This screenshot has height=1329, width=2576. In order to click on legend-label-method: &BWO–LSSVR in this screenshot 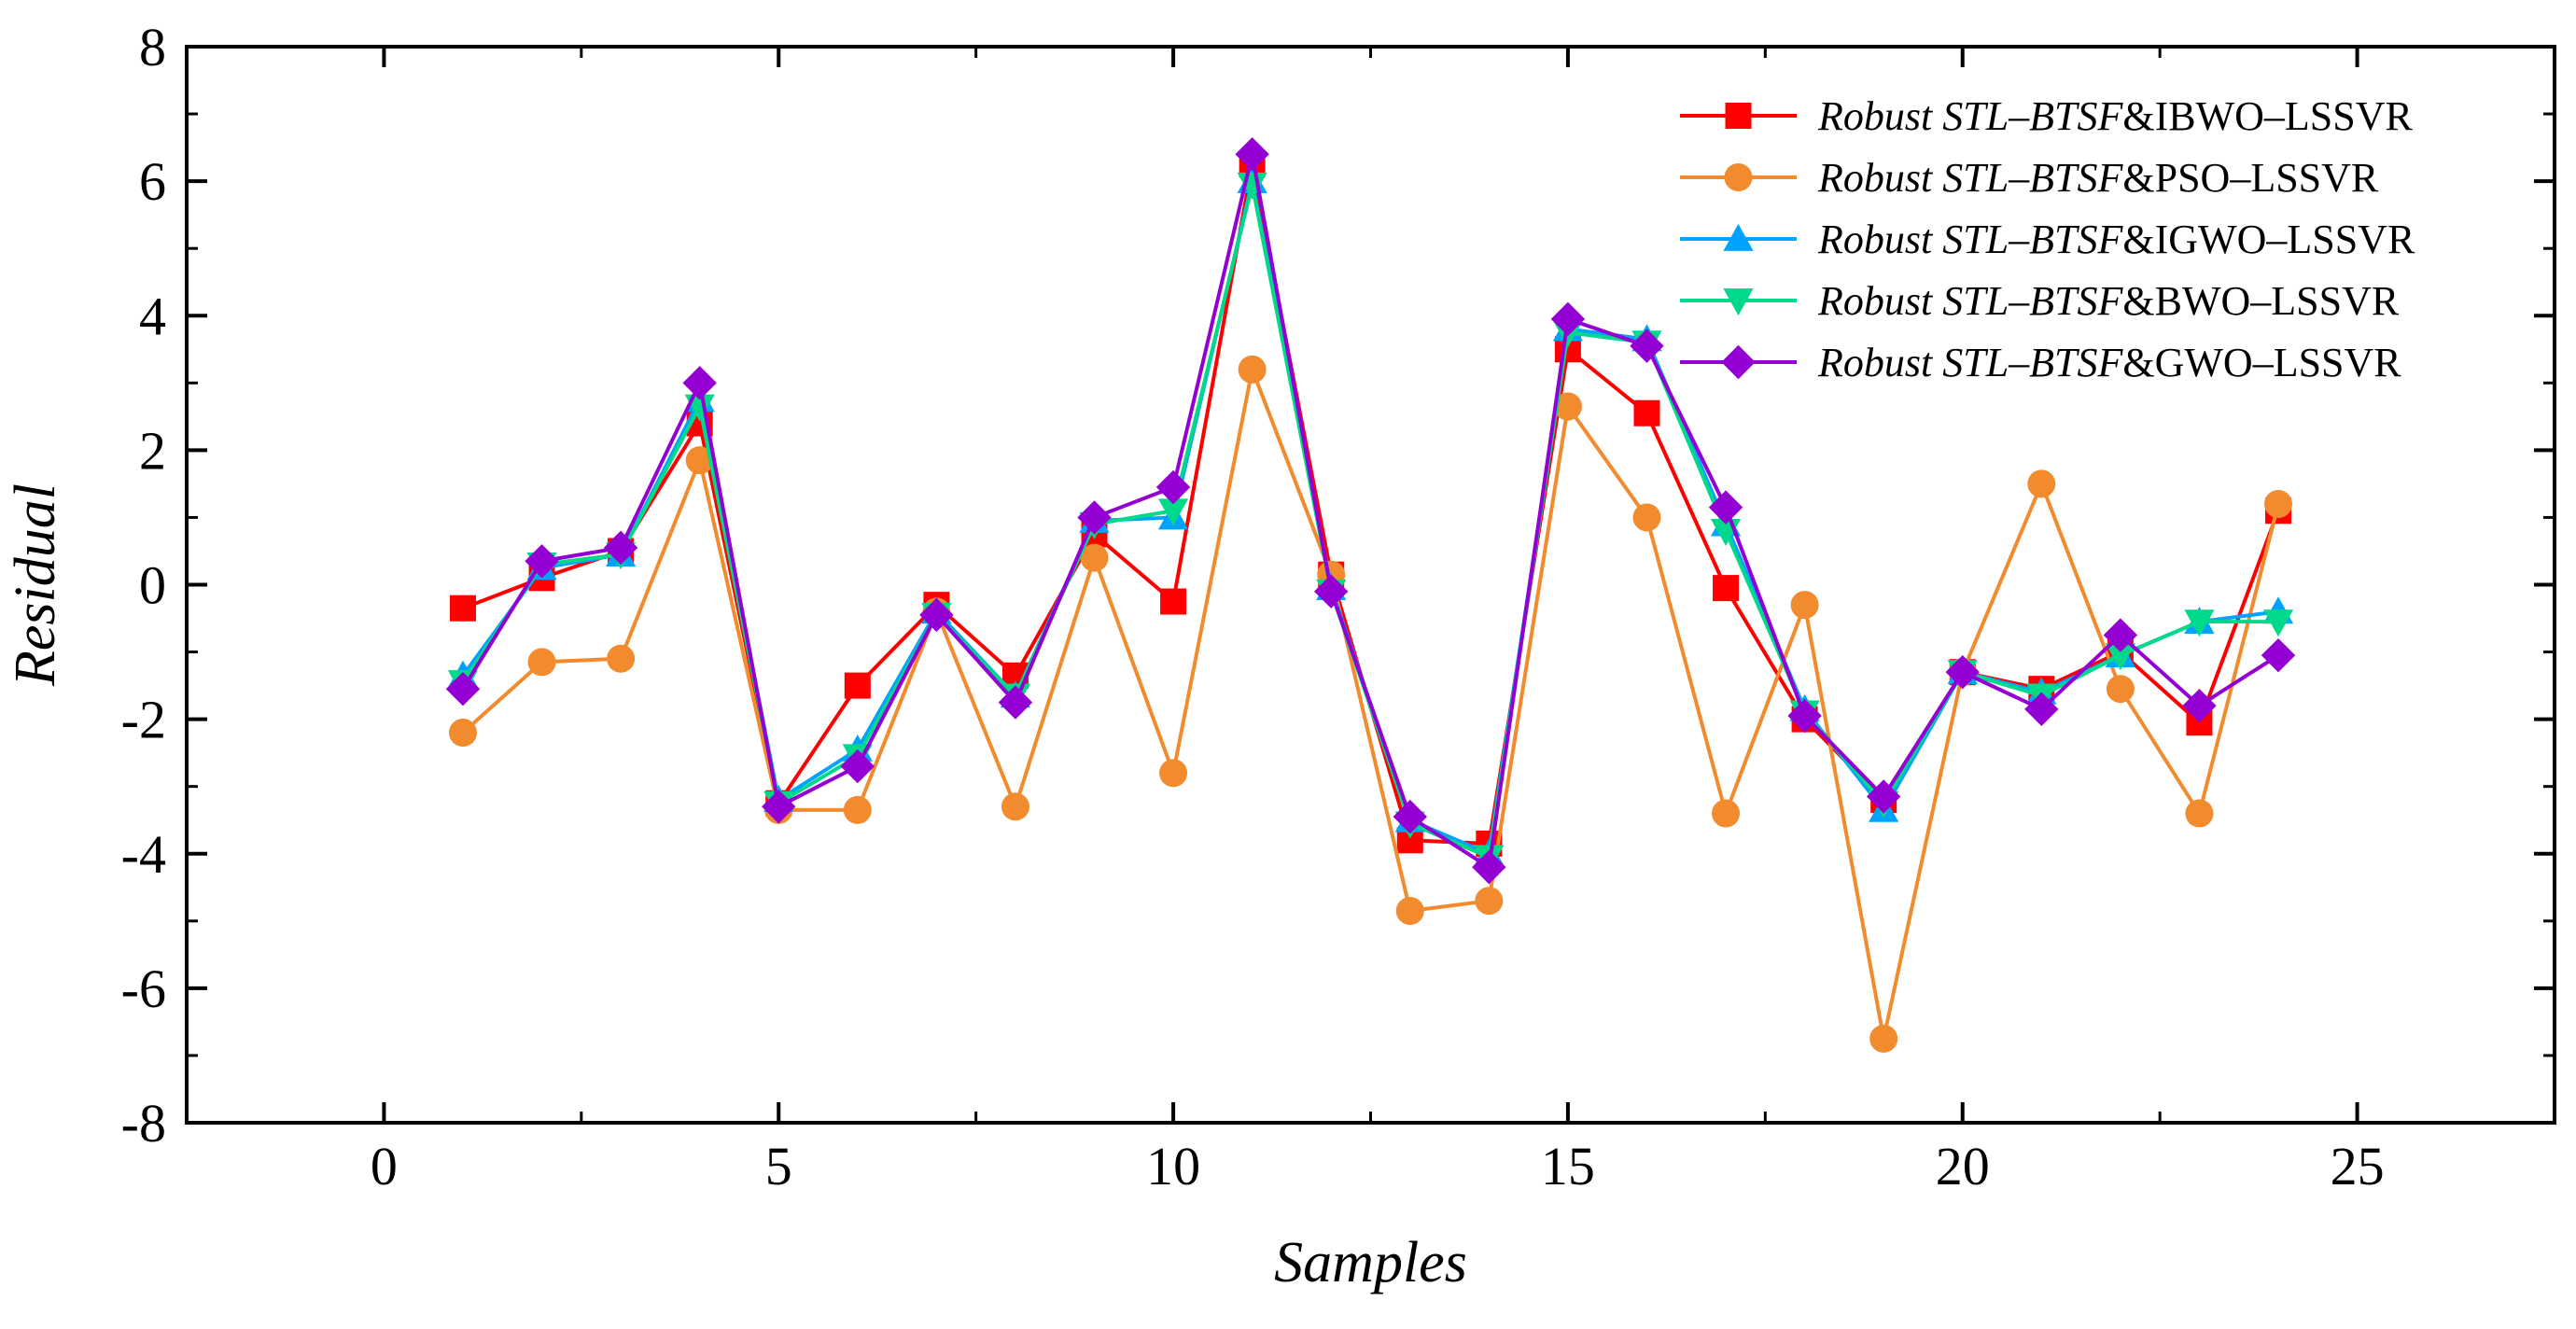, I will do `click(2260, 301)`.